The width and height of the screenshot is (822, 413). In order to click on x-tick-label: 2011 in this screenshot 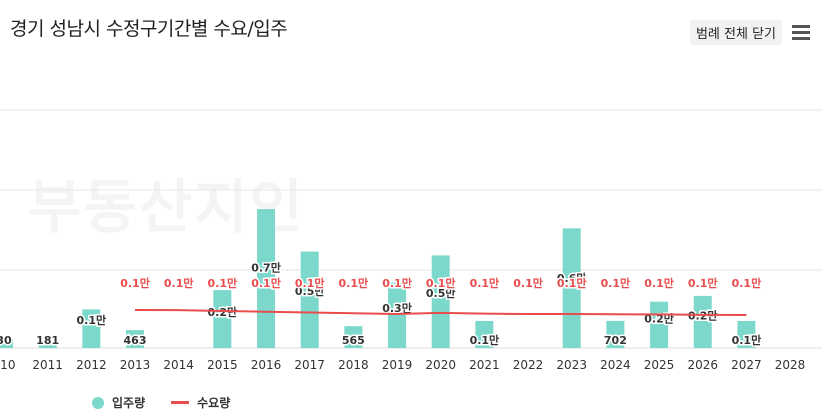, I will do `click(47, 365)`.